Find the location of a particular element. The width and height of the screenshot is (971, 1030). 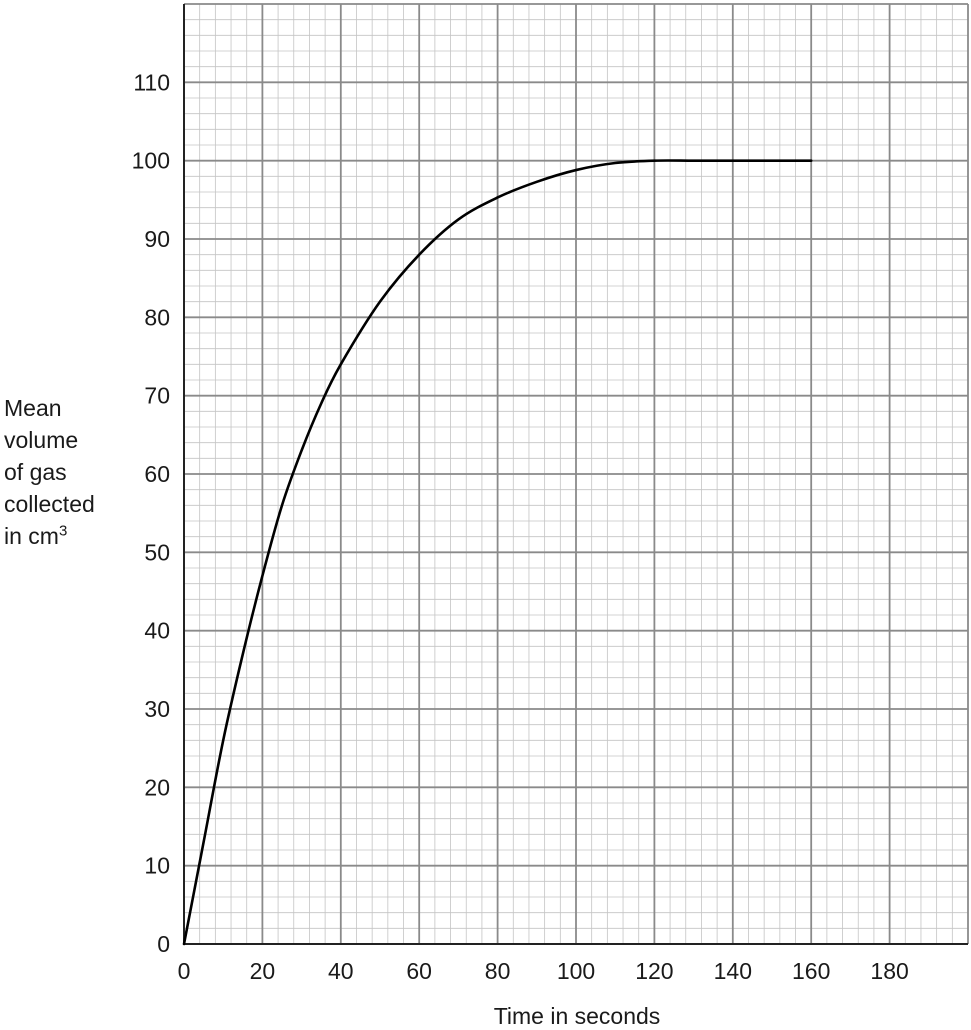

x-axis-ticks: 0 20 40 60 80 100 120 140 160 180 is located at coordinates (543, 971).